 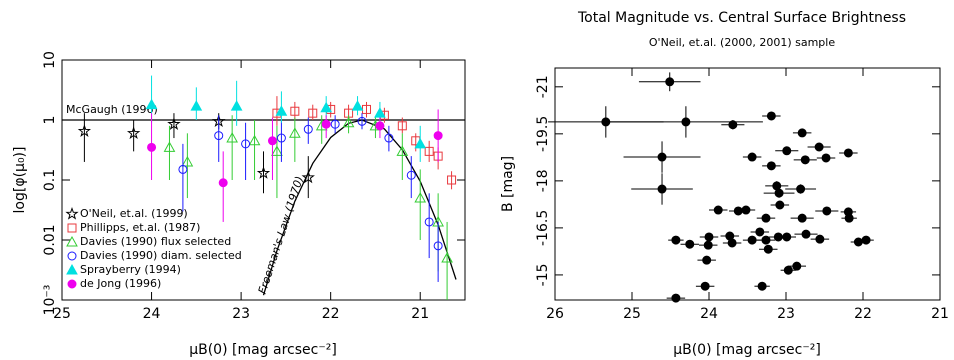 What do you see at coordinates (543, 86) in the screenshot?
I see `y-tick-label: -21` at bounding box center [543, 86].